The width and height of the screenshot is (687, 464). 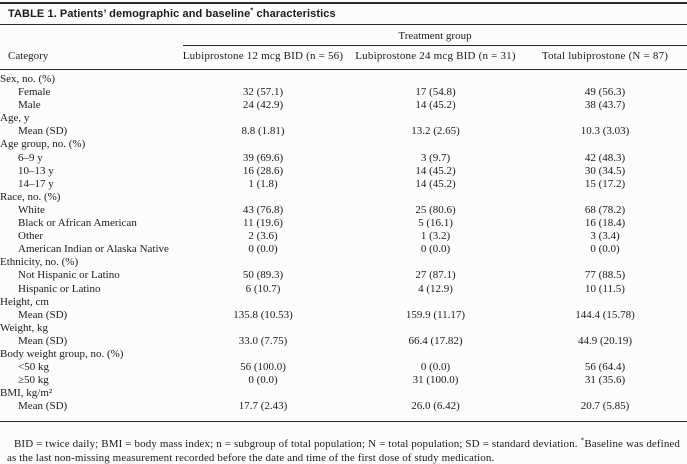 I want to click on cell-value: 2 (3.6), so click(x=263, y=236).